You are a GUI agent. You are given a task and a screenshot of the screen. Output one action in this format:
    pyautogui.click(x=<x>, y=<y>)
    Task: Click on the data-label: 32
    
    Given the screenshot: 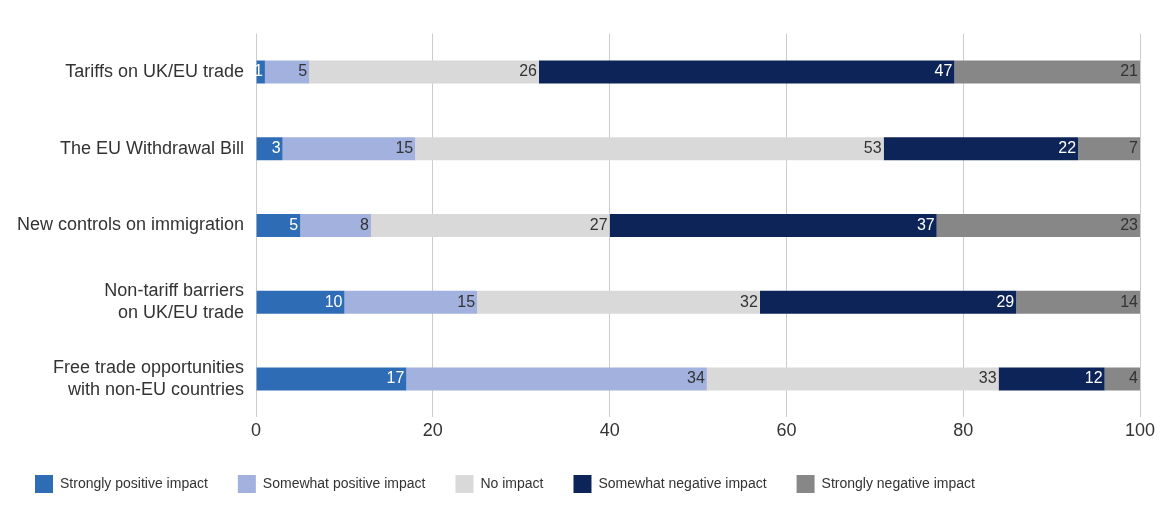 What is the action you would take?
    pyautogui.click(x=749, y=301)
    